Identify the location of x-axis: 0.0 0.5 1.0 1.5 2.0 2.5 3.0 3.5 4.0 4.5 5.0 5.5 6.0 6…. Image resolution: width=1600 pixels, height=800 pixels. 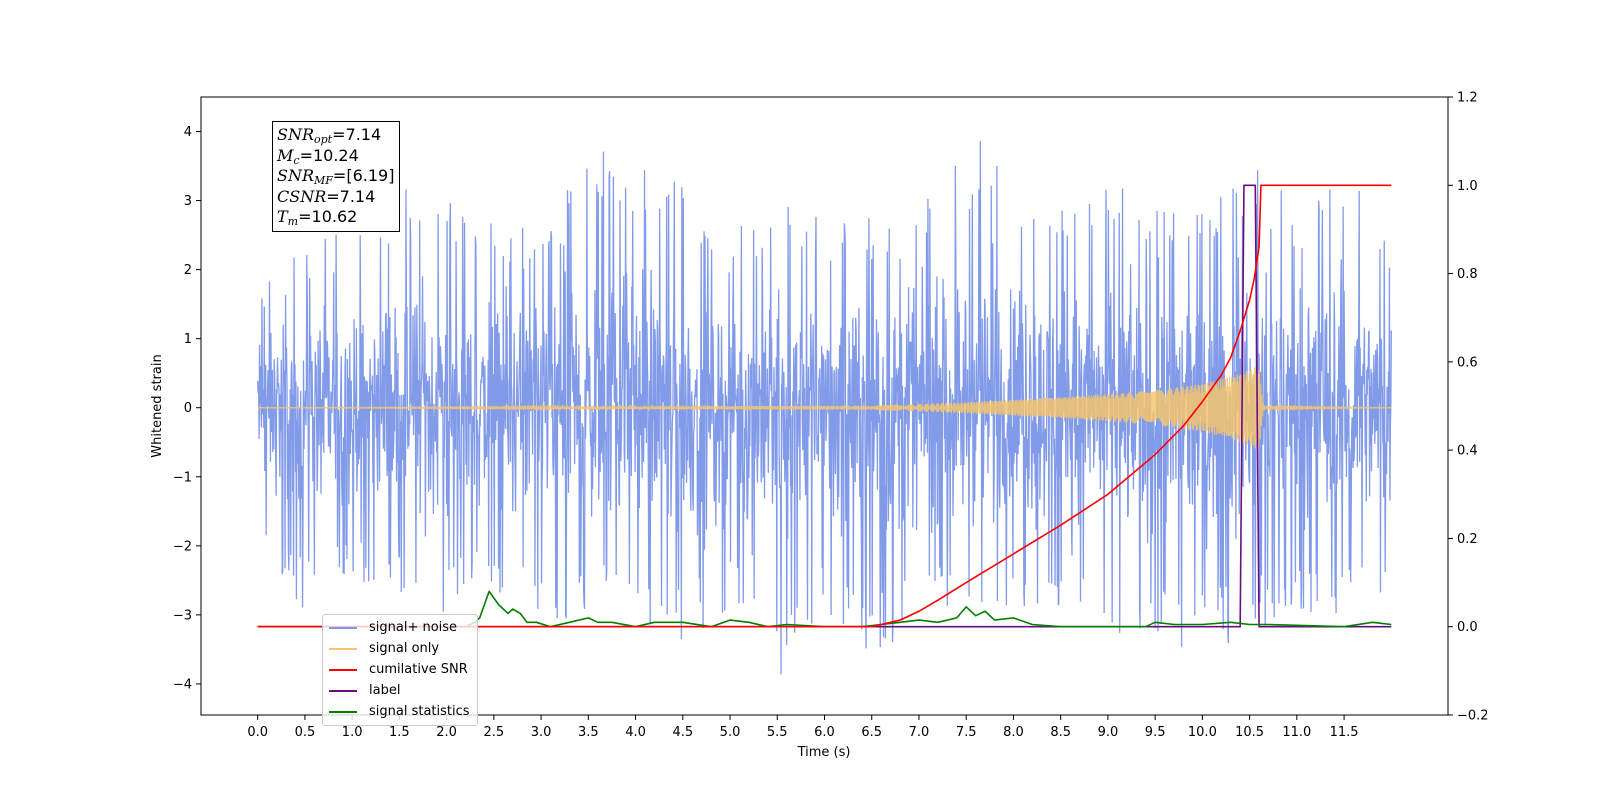
(803, 727).